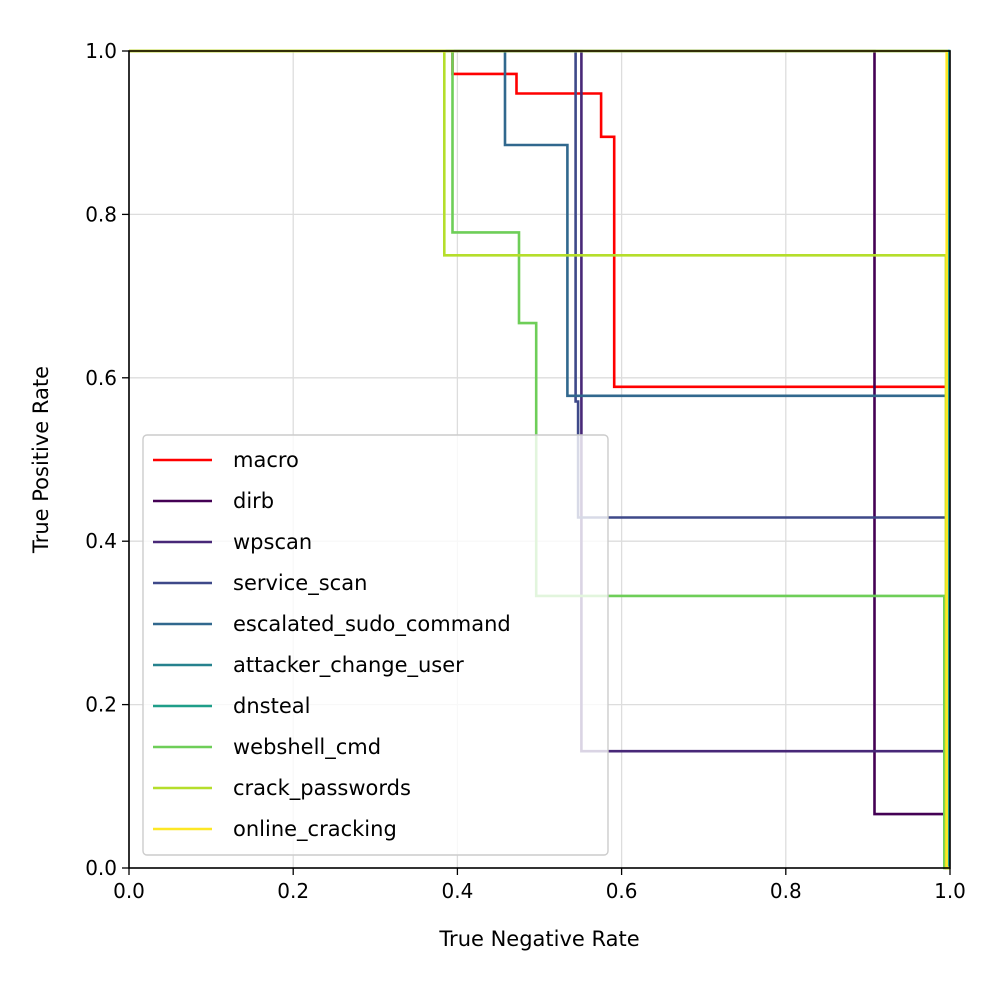  What do you see at coordinates (101, 541) in the screenshot?
I see `y-tick-label: 0.4` at bounding box center [101, 541].